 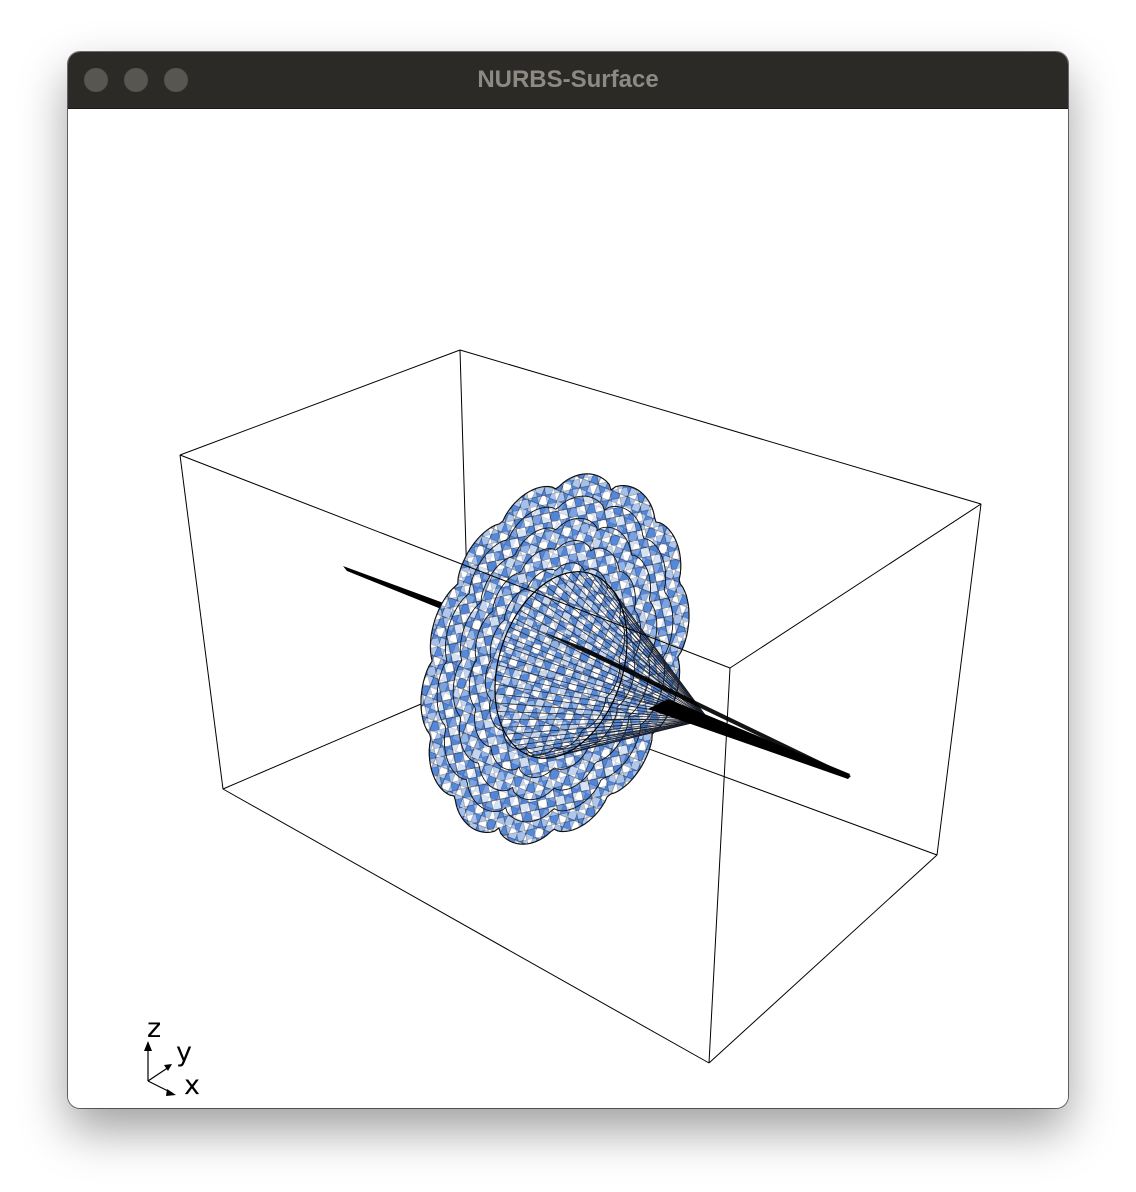 I want to click on title-bar: NURBS-Surface, so click(x=568, y=80).